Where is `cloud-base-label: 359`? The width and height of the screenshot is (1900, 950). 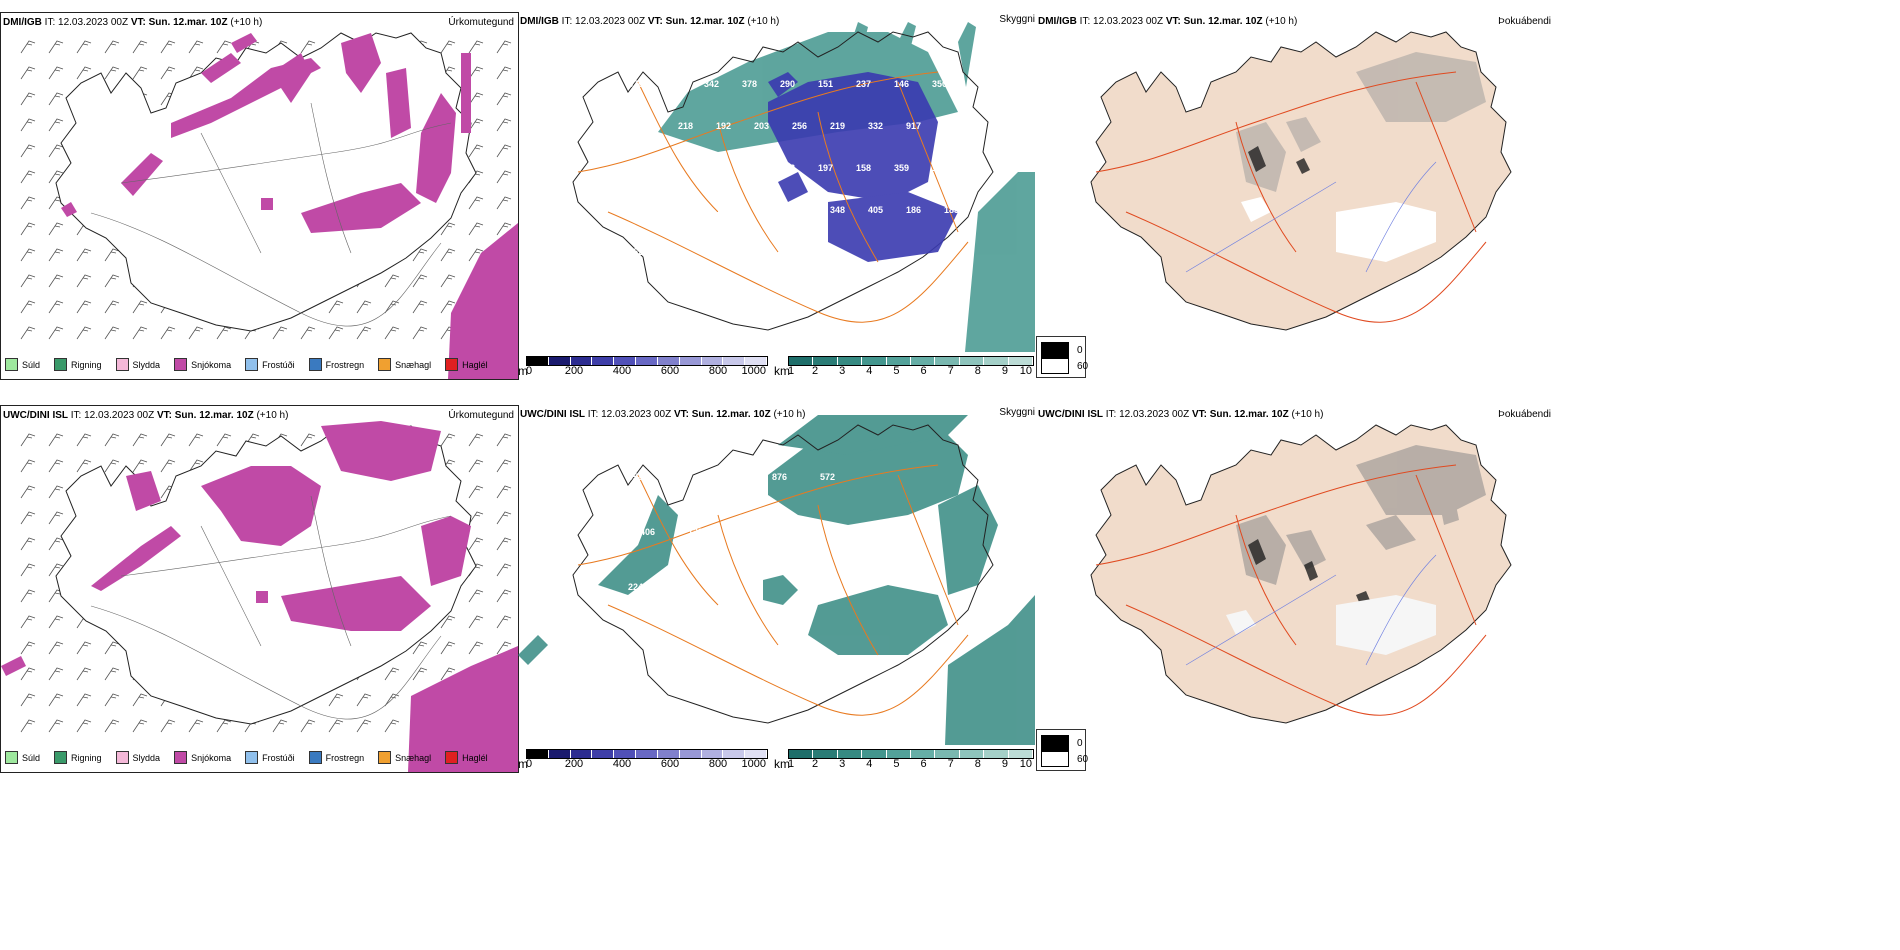 cloud-base-label: 359 is located at coordinates (901, 168).